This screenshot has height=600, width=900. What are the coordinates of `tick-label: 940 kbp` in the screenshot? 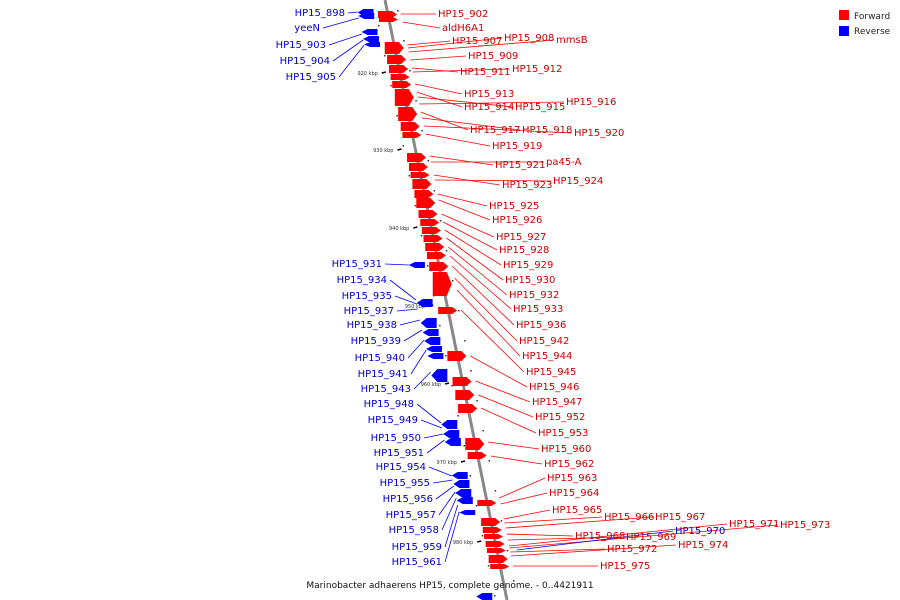 It's located at (399, 229).